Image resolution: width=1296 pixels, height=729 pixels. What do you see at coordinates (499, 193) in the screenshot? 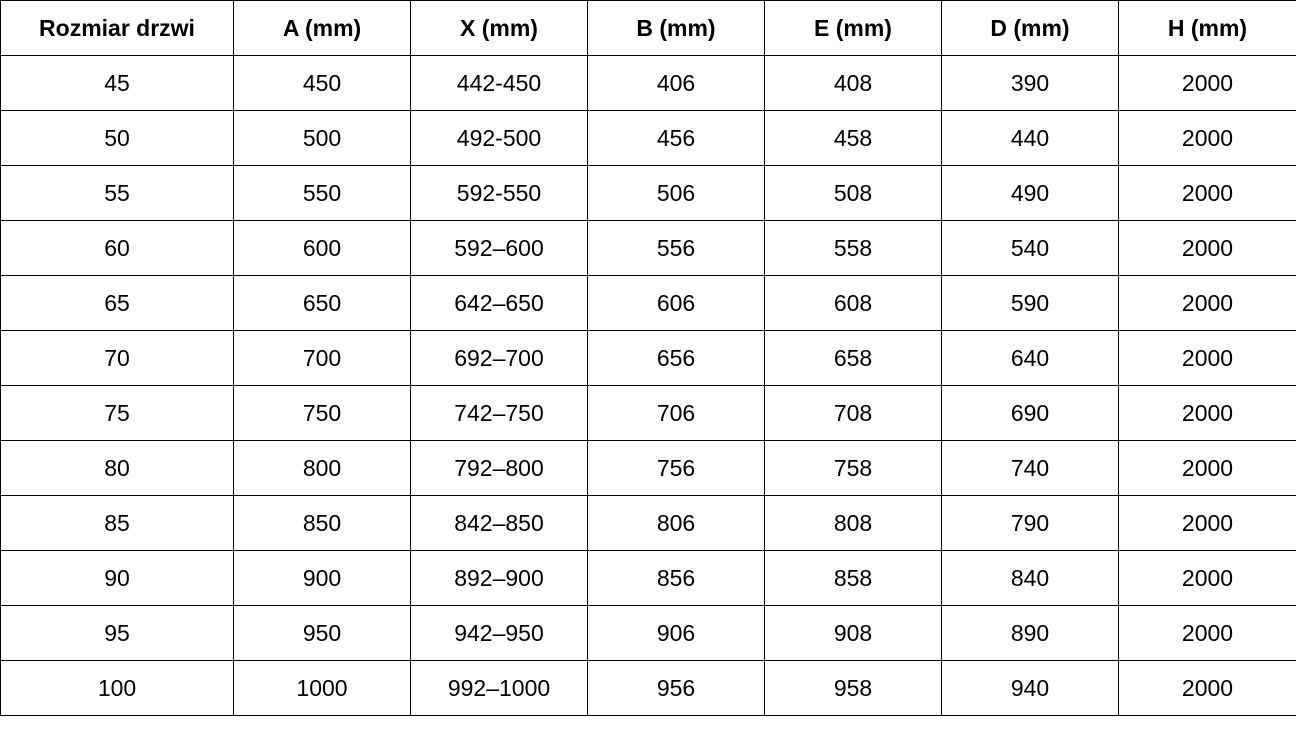
I see `cell-x: 592-550` at bounding box center [499, 193].